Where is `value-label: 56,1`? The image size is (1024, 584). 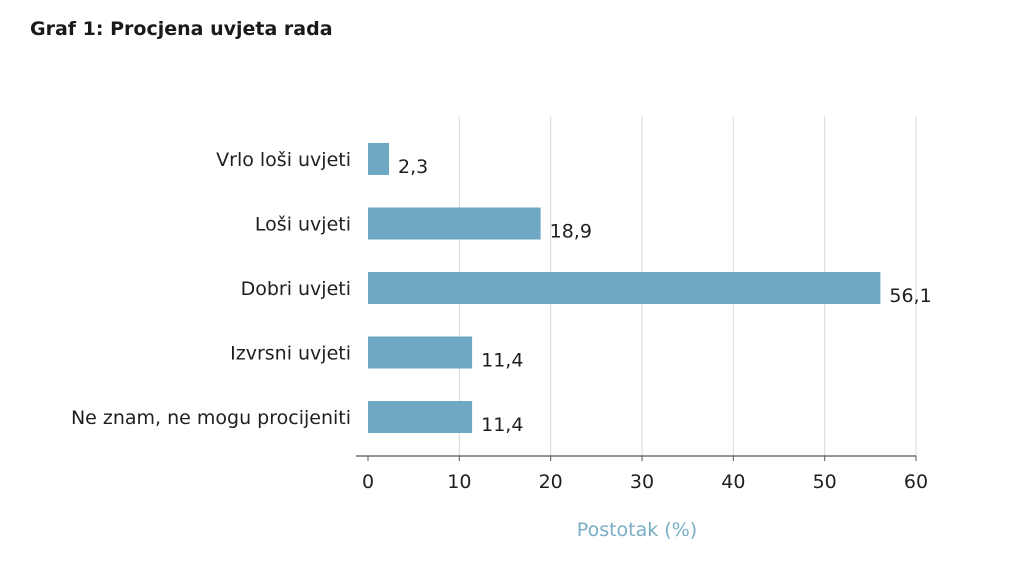
value-label: 56,1 is located at coordinates (910, 296).